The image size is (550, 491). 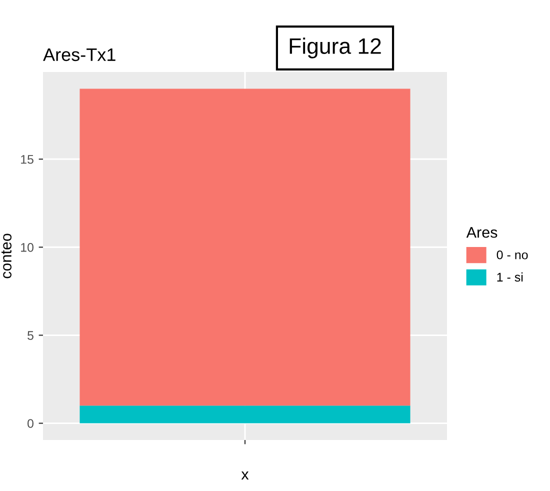 I want to click on legend-title: Ares, so click(x=482, y=232).